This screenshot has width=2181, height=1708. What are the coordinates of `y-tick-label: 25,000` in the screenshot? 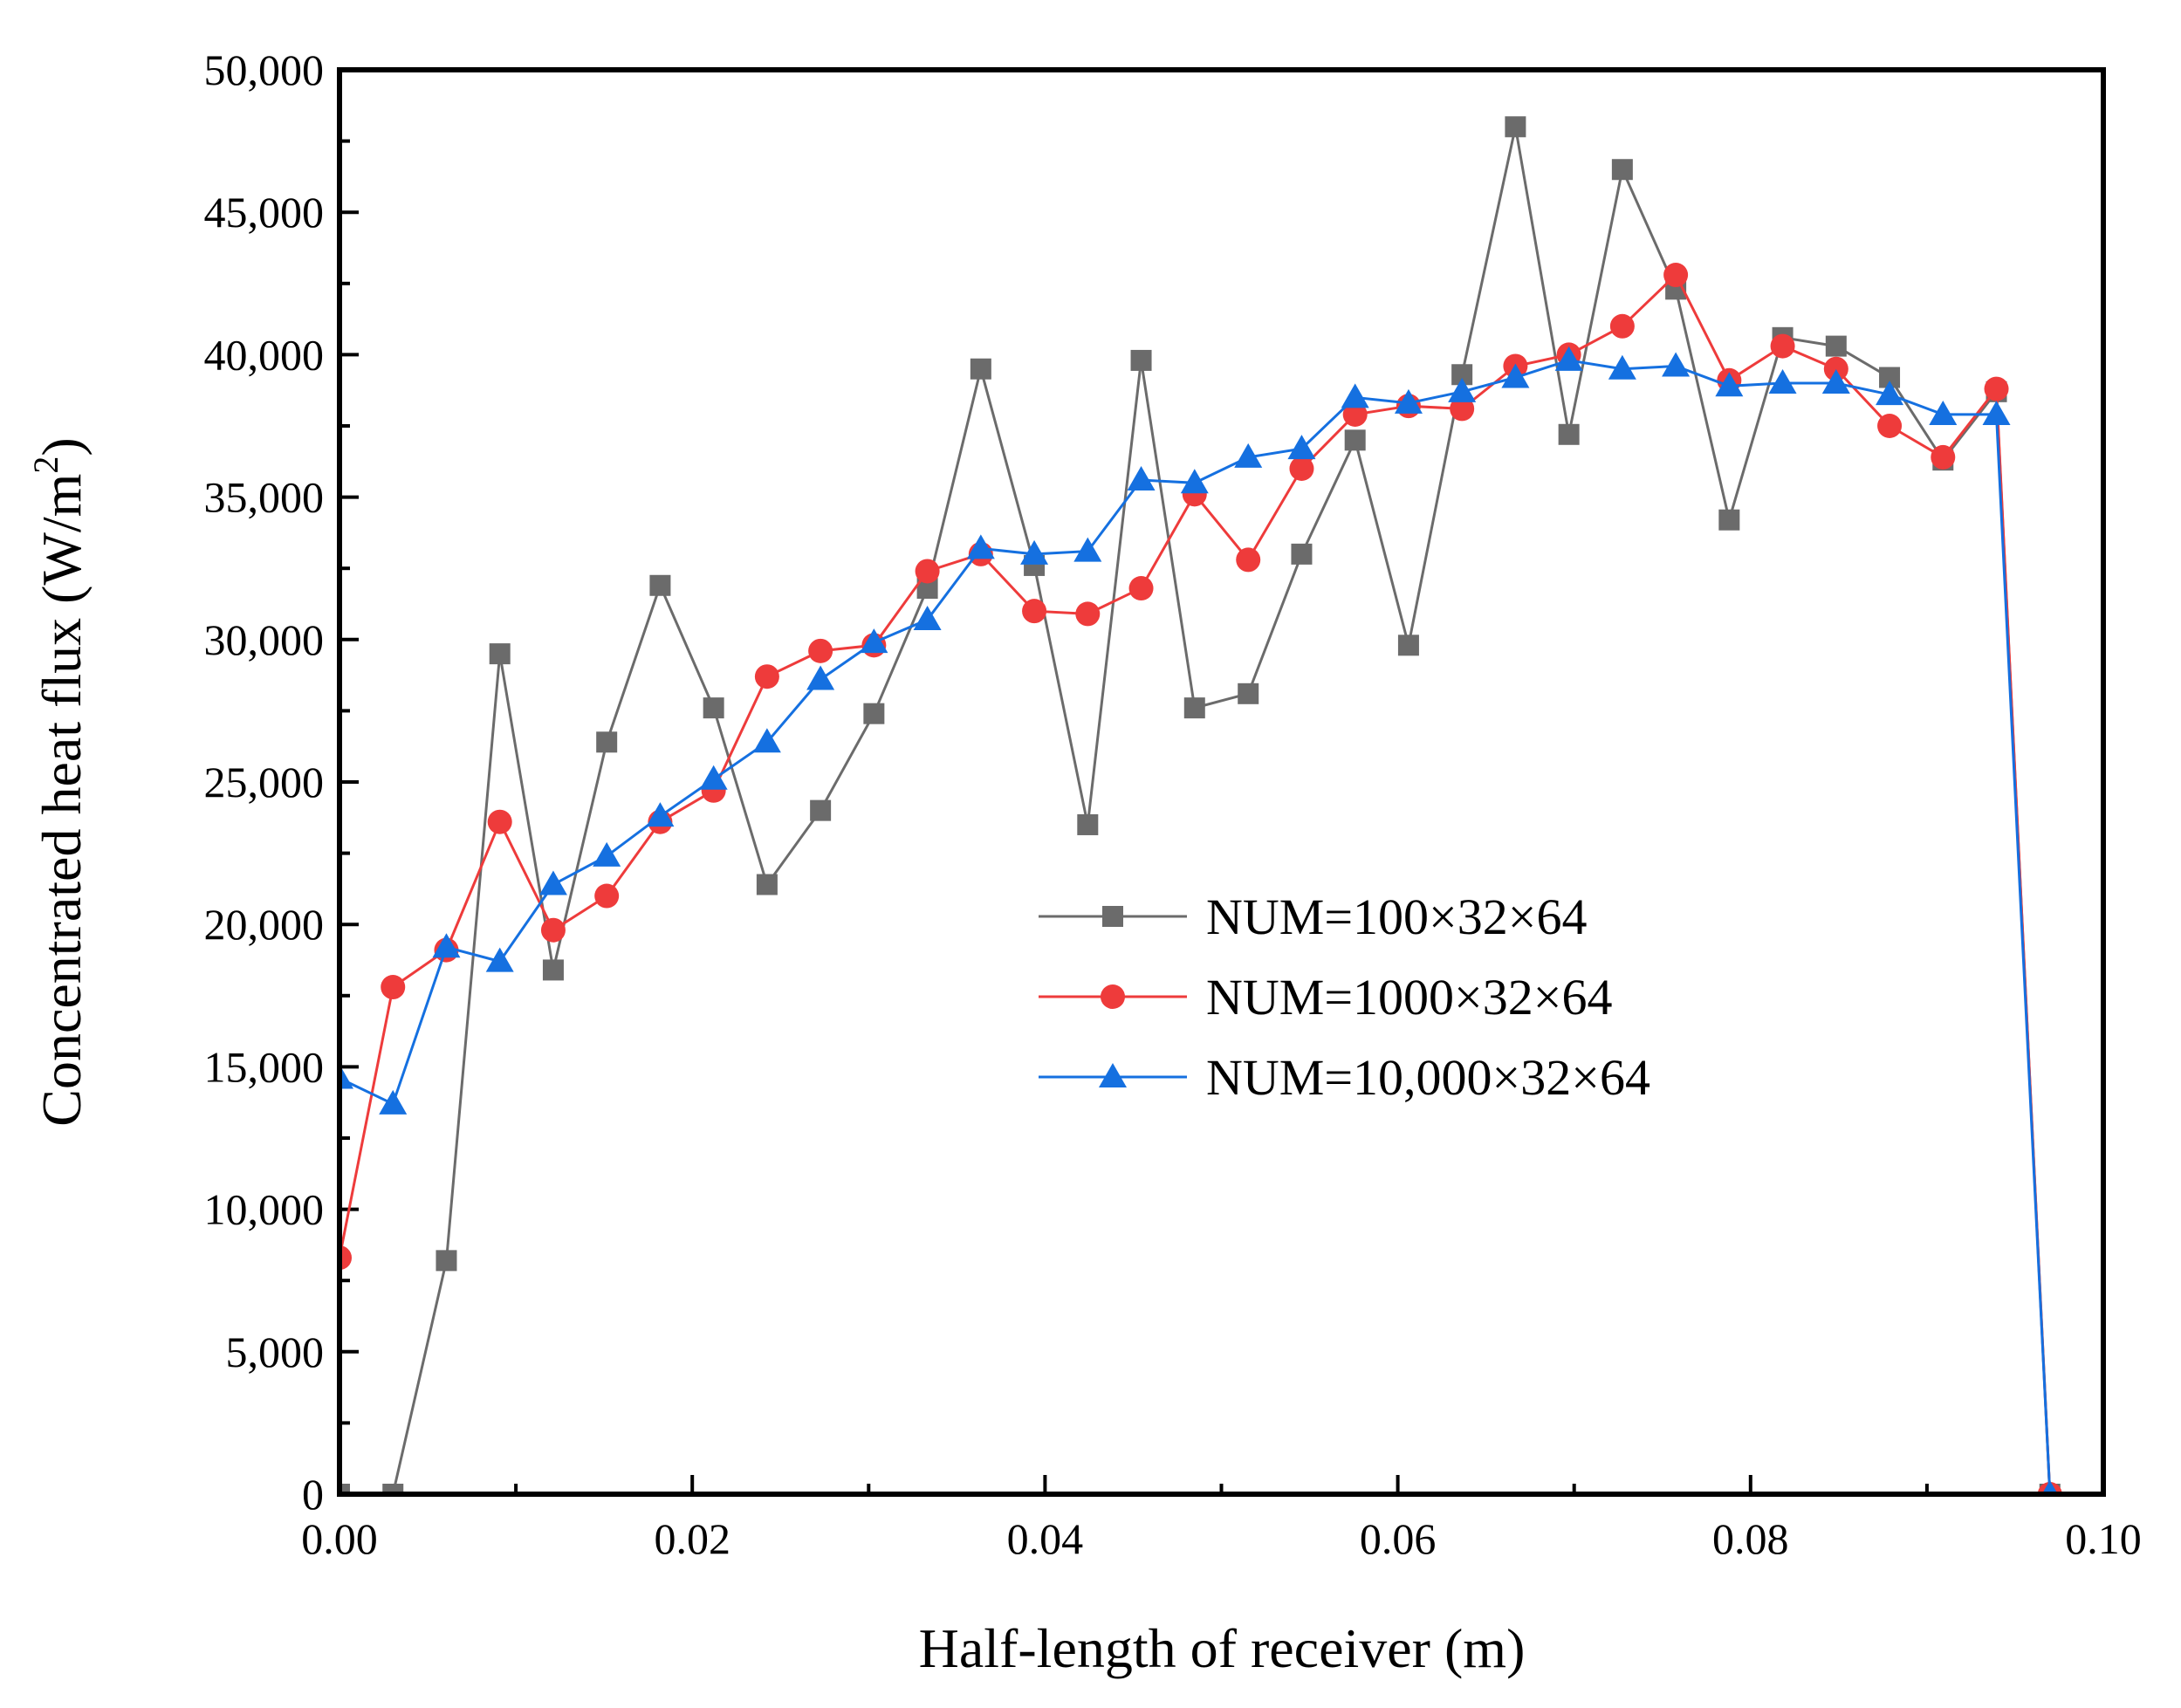 It's located at (264, 782).